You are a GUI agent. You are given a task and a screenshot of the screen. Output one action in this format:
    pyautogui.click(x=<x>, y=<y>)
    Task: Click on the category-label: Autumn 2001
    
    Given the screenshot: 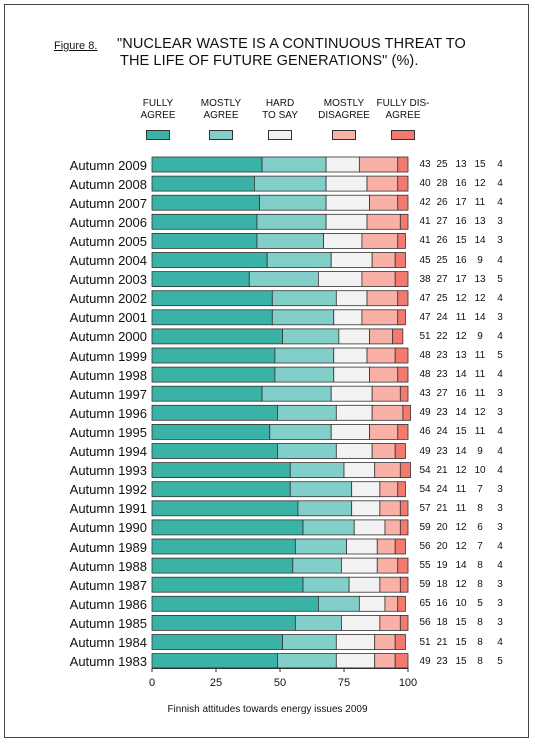 What is the action you would take?
    pyautogui.click(x=108, y=318)
    